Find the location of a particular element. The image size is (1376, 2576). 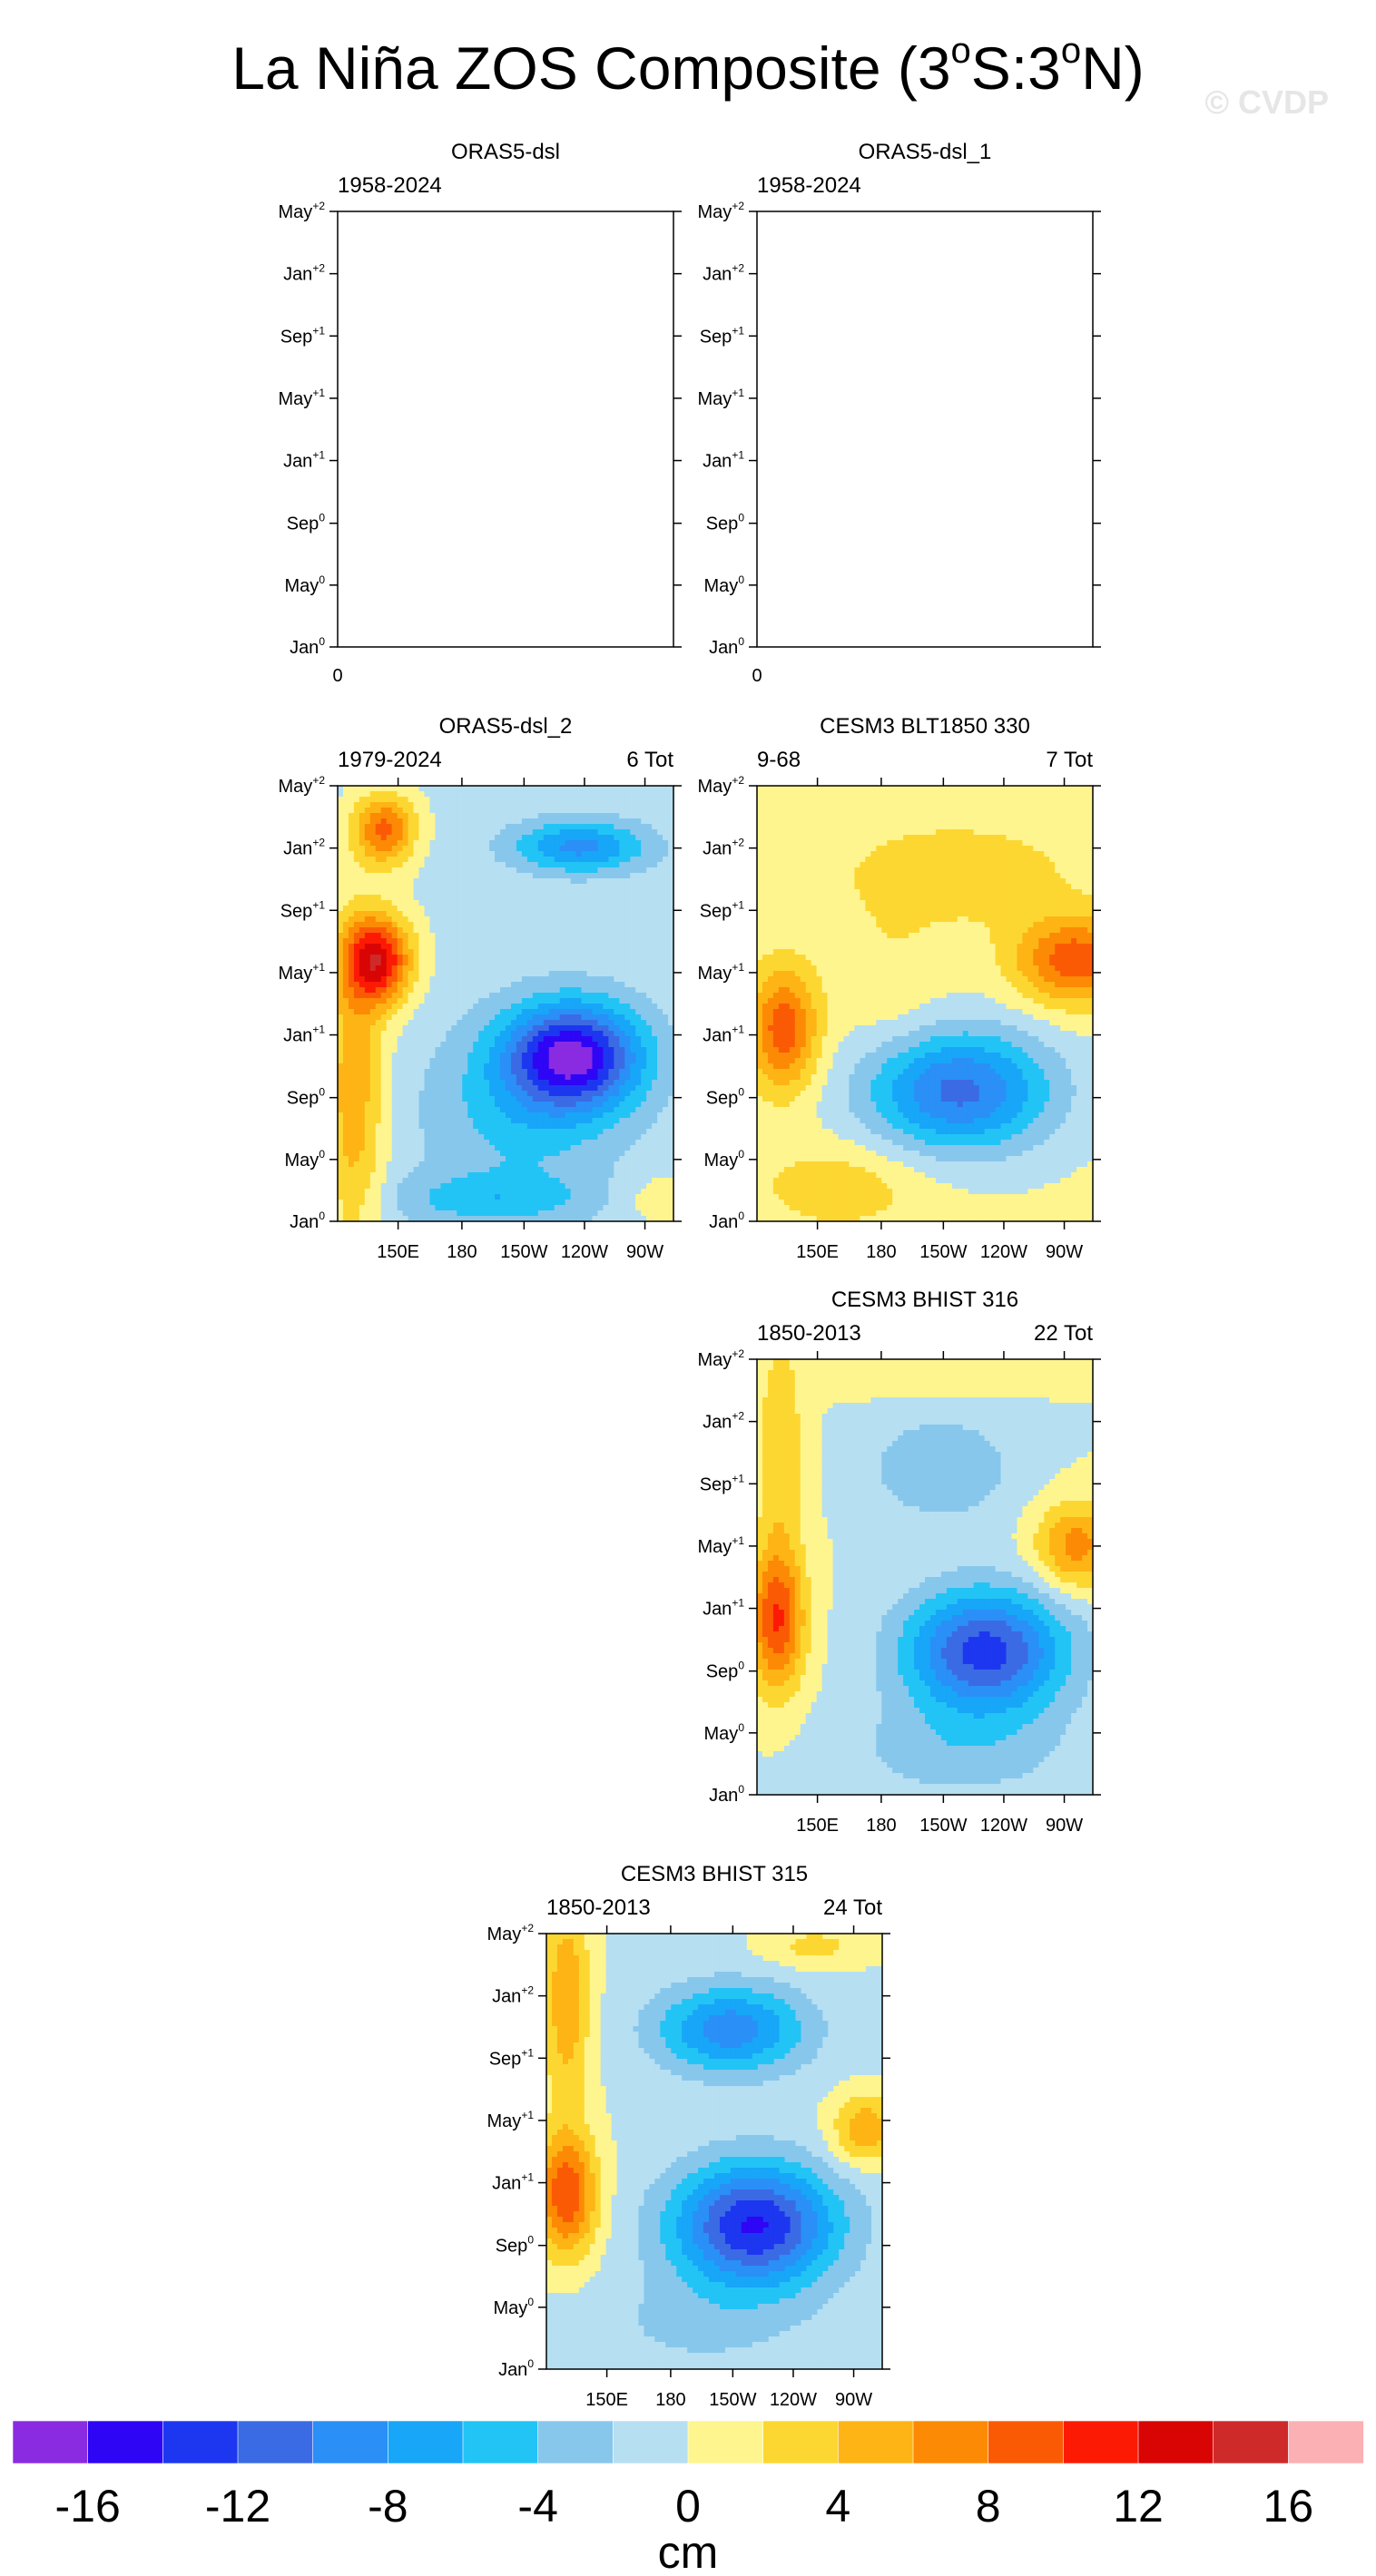

title-middle: S:3 is located at coordinates (1016, 68).